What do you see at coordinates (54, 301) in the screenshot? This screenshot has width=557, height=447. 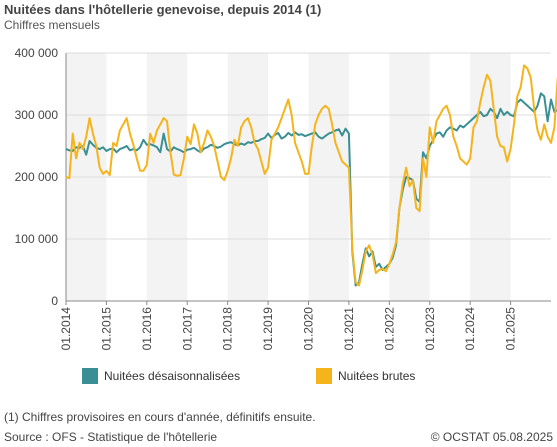 I see `y-tick-label: 0` at bounding box center [54, 301].